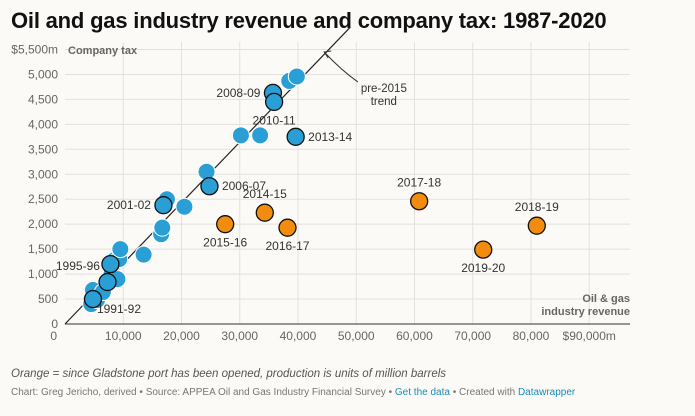 The height and width of the screenshot is (416, 695). Describe the element at coordinates (123, 336) in the screenshot. I see `x-tick-label: 10,000` at that location.